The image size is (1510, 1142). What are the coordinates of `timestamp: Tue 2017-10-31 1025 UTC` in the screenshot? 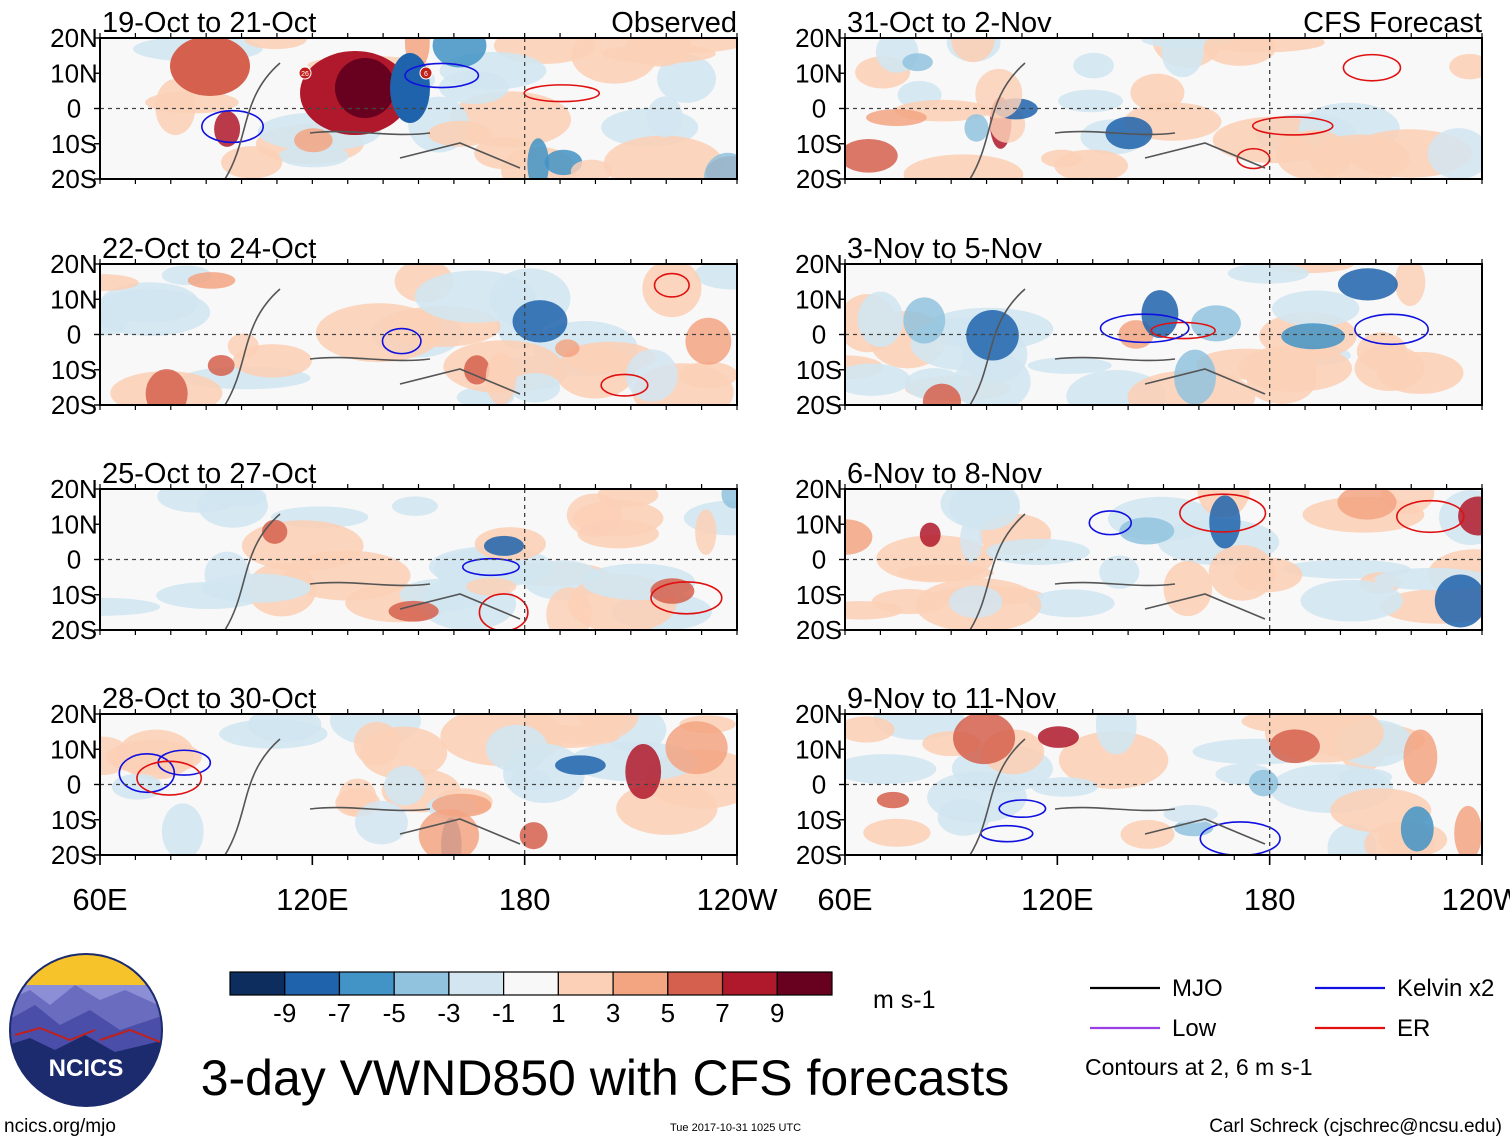 It's located at (736, 1128).